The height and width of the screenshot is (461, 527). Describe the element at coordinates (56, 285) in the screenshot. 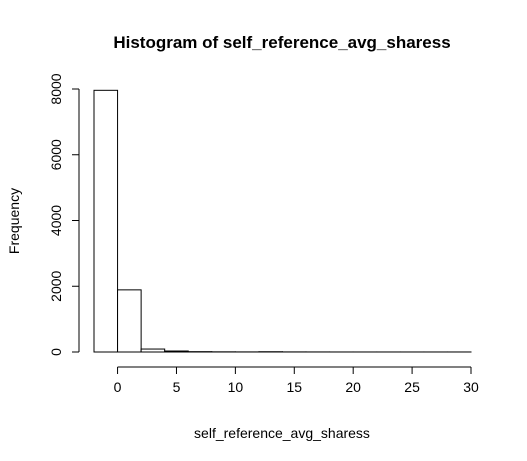

I see `y-tick-label: 2000` at that location.